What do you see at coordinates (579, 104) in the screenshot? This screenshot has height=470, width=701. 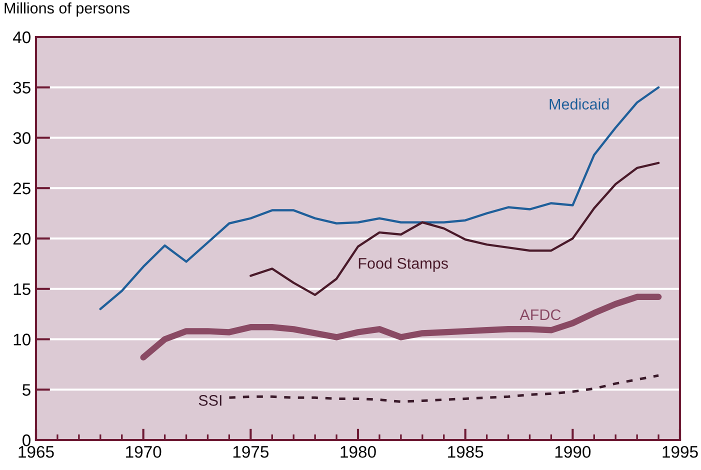 I see `series-label: Medicaid` at bounding box center [579, 104].